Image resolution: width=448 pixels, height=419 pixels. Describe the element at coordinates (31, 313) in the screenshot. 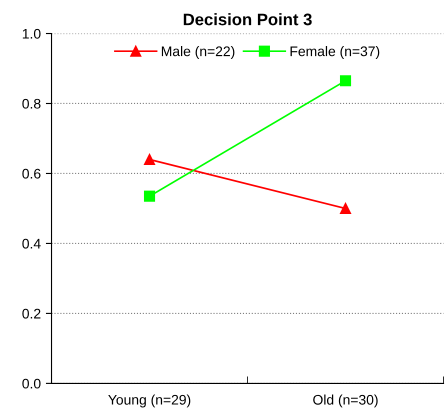

I see `y-tick-label: 0.2` at that location.